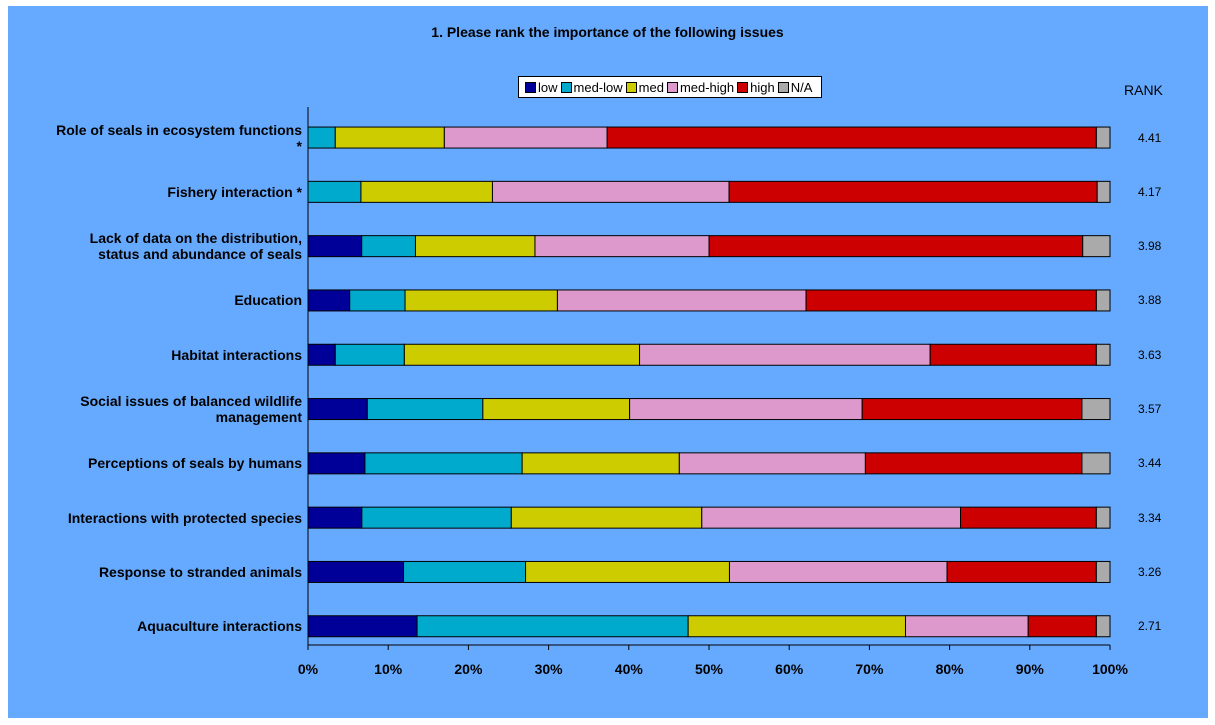 The width and height of the screenshot is (1215, 725). What do you see at coordinates (153, 355) in the screenshot?
I see `category-label: Habitat interactions` at bounding box center [153, 355].